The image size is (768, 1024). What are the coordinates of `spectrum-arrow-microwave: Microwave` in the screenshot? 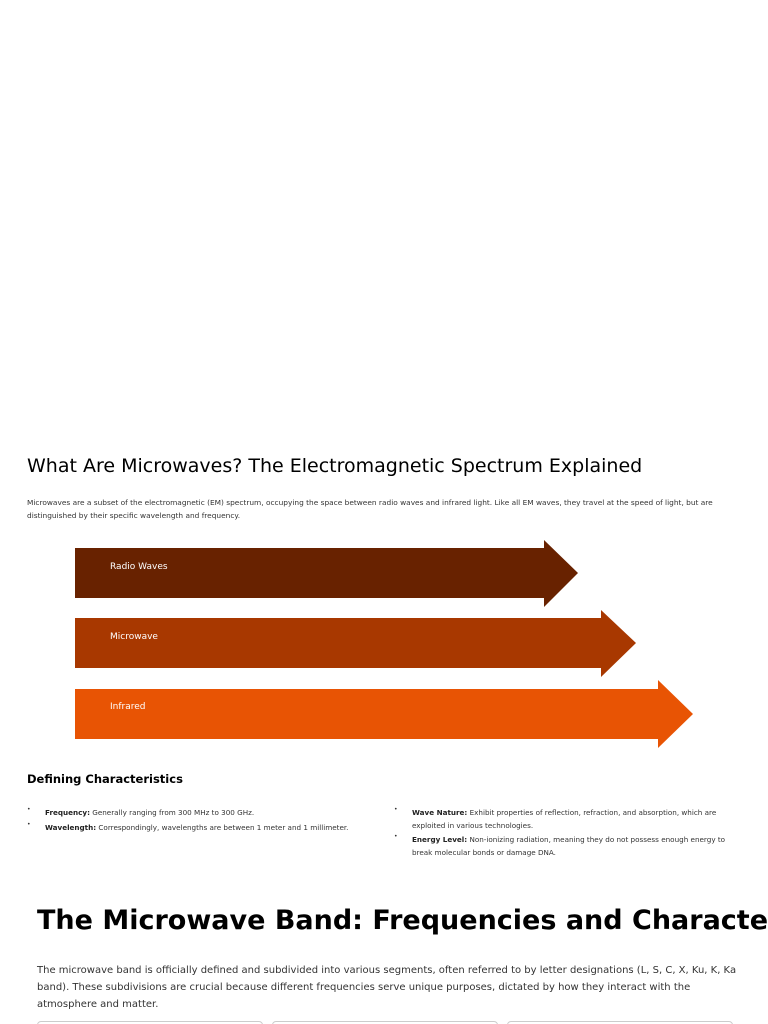 It's located at (356, 644).